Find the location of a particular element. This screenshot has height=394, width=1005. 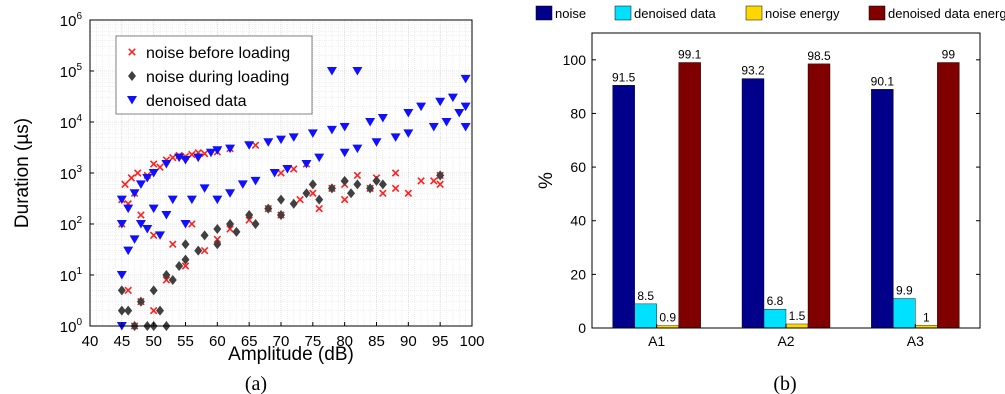

y-tick-label: 10² is located at coordinates (71, 224).